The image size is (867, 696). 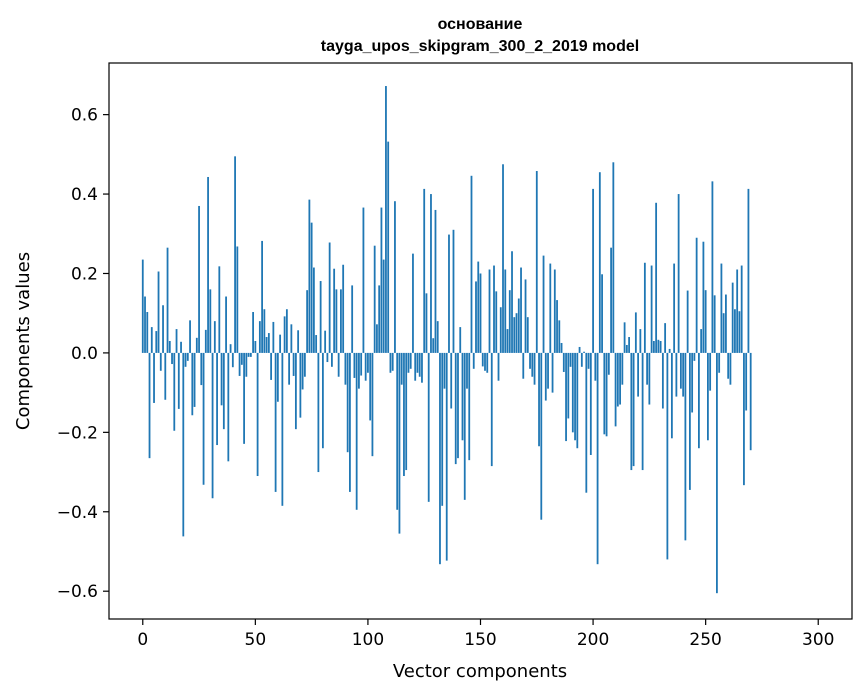 I want to click on x-axis-ticks: 0 50 100 150 200 250 300, so click(x=485, y=634).